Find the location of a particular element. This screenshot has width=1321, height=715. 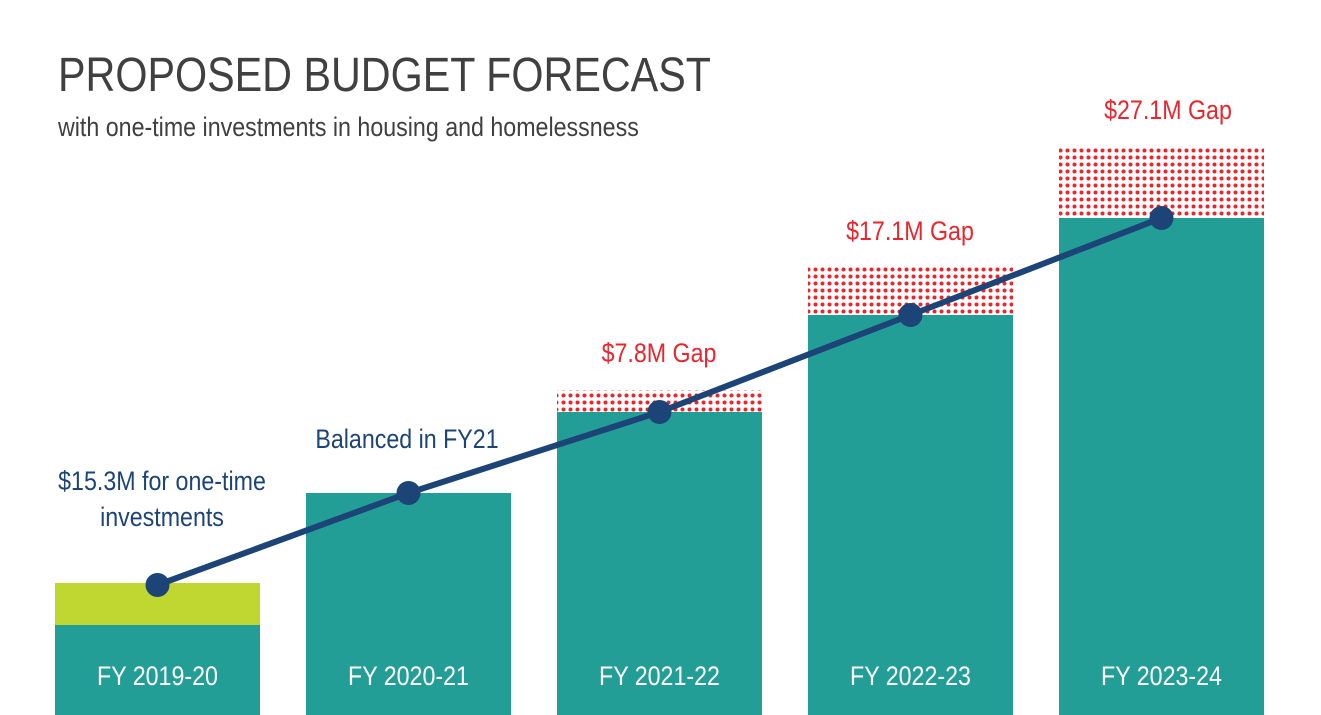

annotation-line: $15.3M for one-time is located at coordinates (162, 481).